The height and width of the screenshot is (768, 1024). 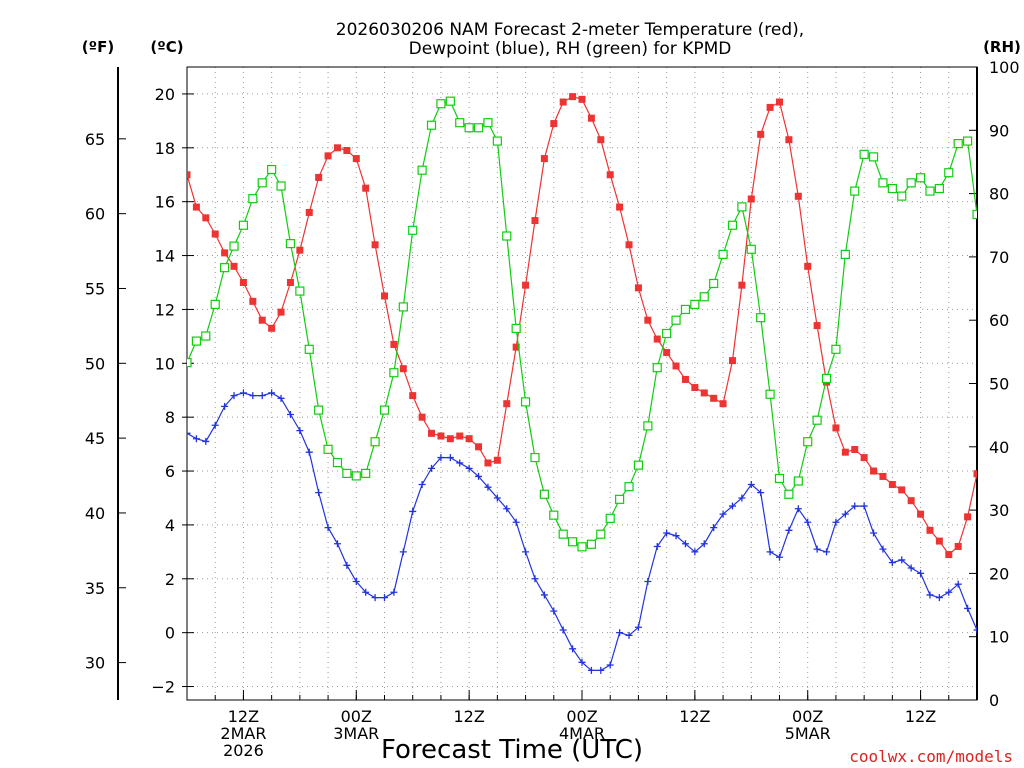 What do you see at coordinates (243, 733) in the screenshot?
I see `x-tick-label: 2MAR` at bounding box center [243, 733].